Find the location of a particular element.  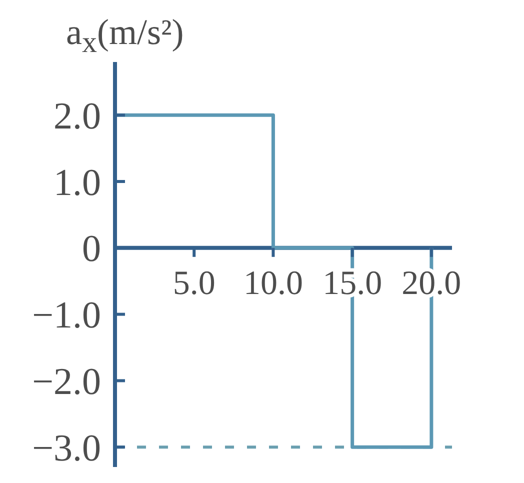

y-tick-label: 2.0 is located at coordinates (77, 116).